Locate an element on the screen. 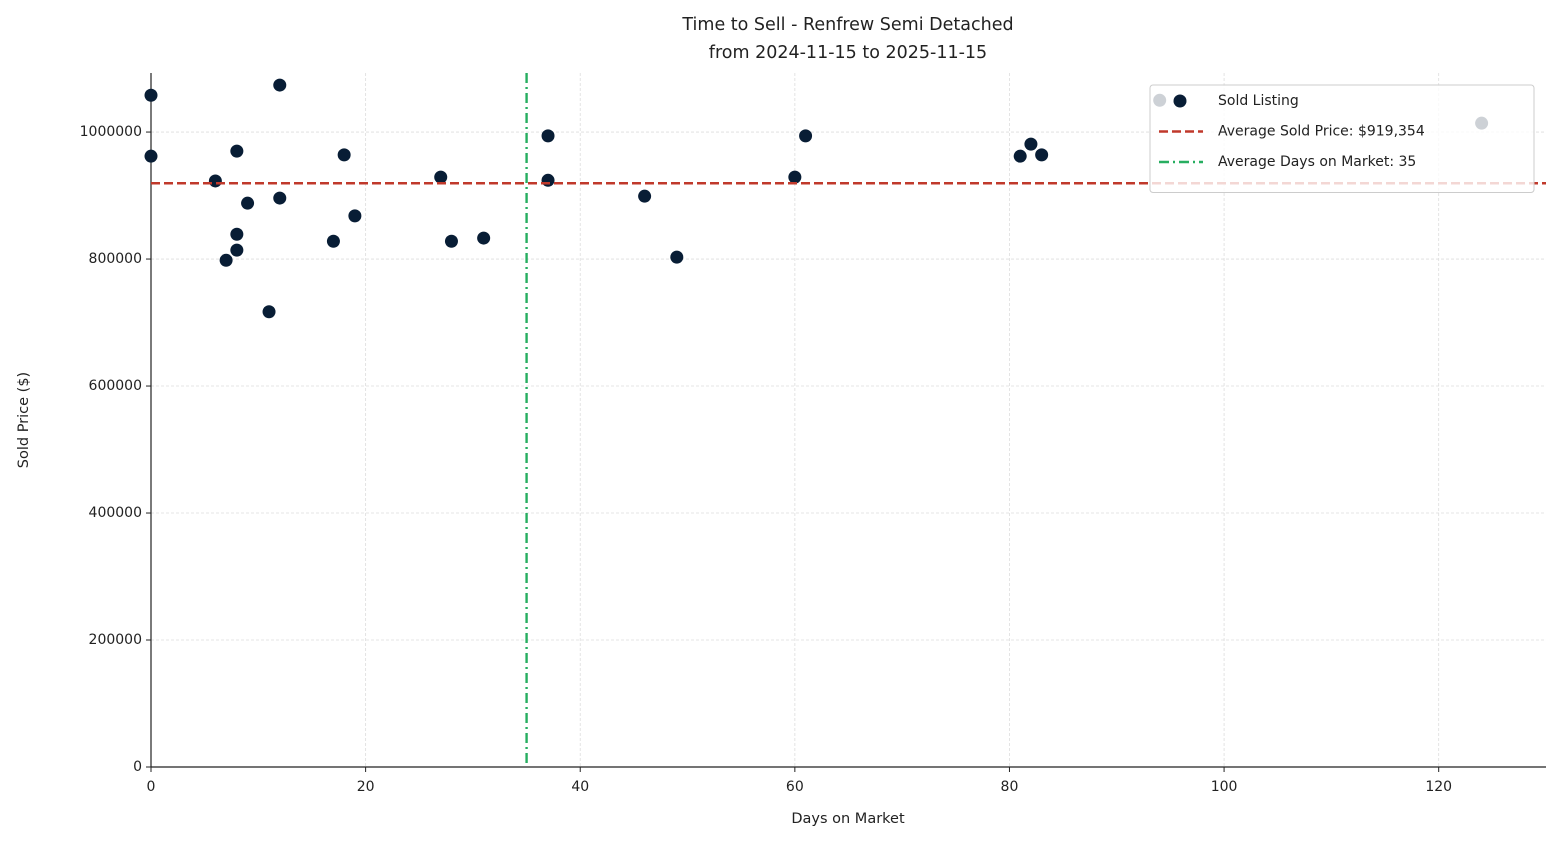  y-tick-label: 200000 is located at coordinates (115, 640).